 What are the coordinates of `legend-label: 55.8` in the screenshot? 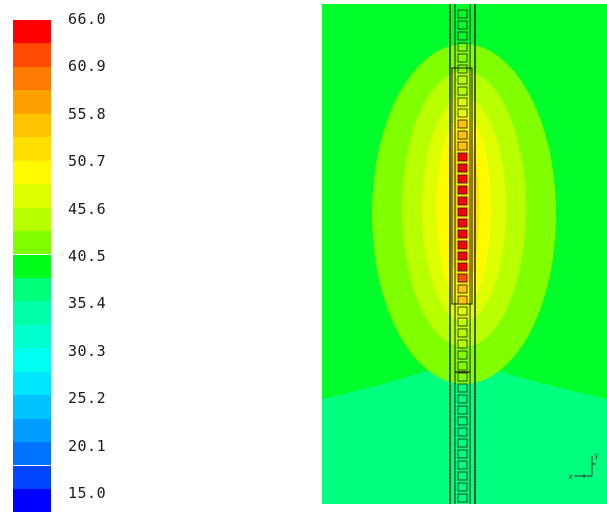 It's located at (87, 113).